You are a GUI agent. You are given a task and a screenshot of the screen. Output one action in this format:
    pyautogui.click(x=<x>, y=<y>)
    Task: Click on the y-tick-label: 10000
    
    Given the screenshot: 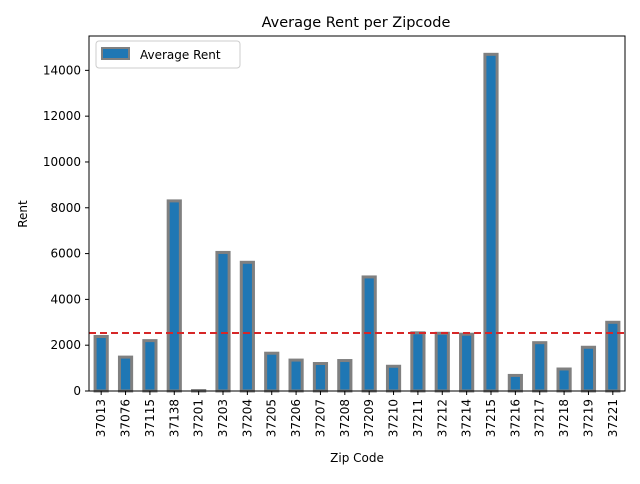 What is the action you would take?
    pyautogui.click(x=62, y=162)
    